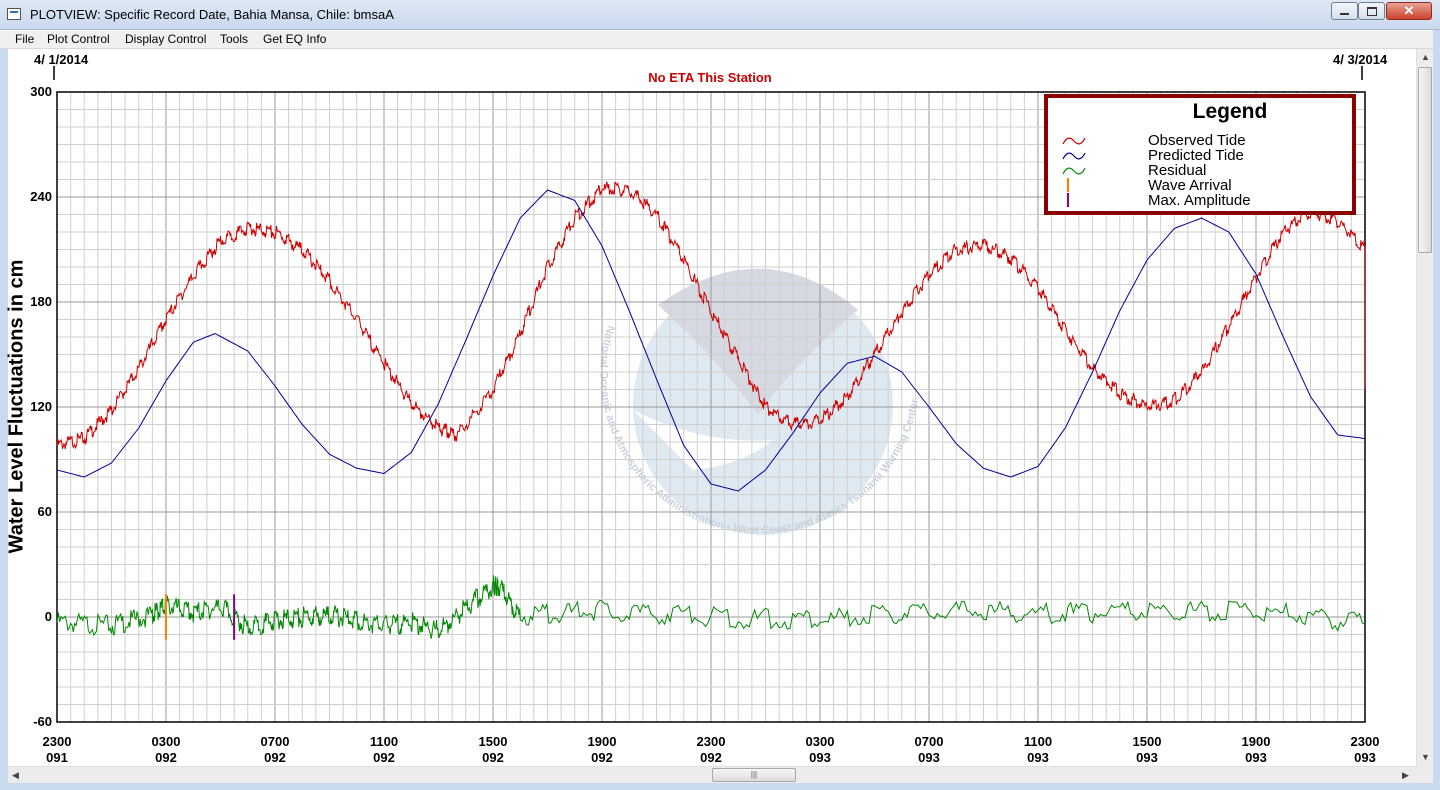 The image size is (1440, 790). Describe the element at coordinates (1074, 156) in the screenshot. I see `predicted-tide-icon` at that location.